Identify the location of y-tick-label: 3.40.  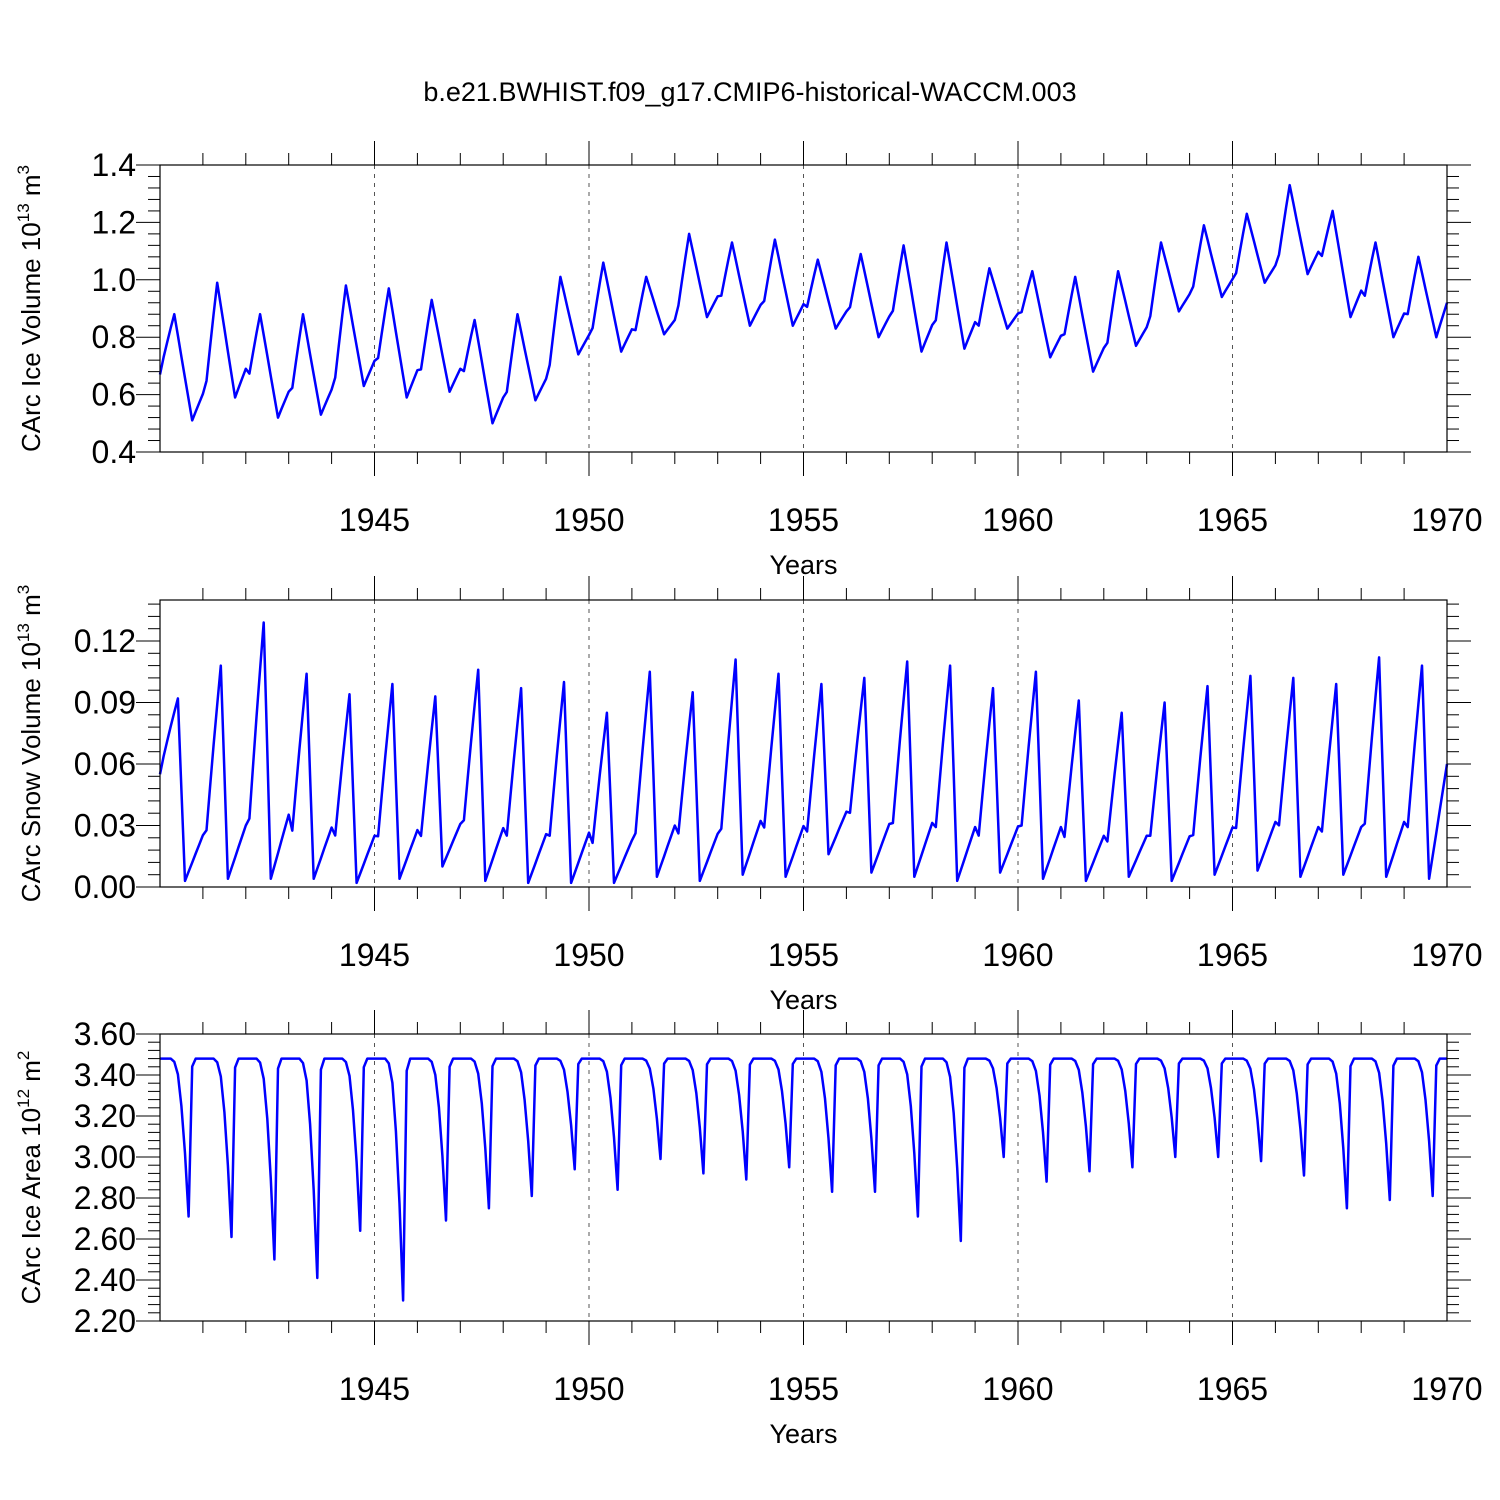
(105, 1075).